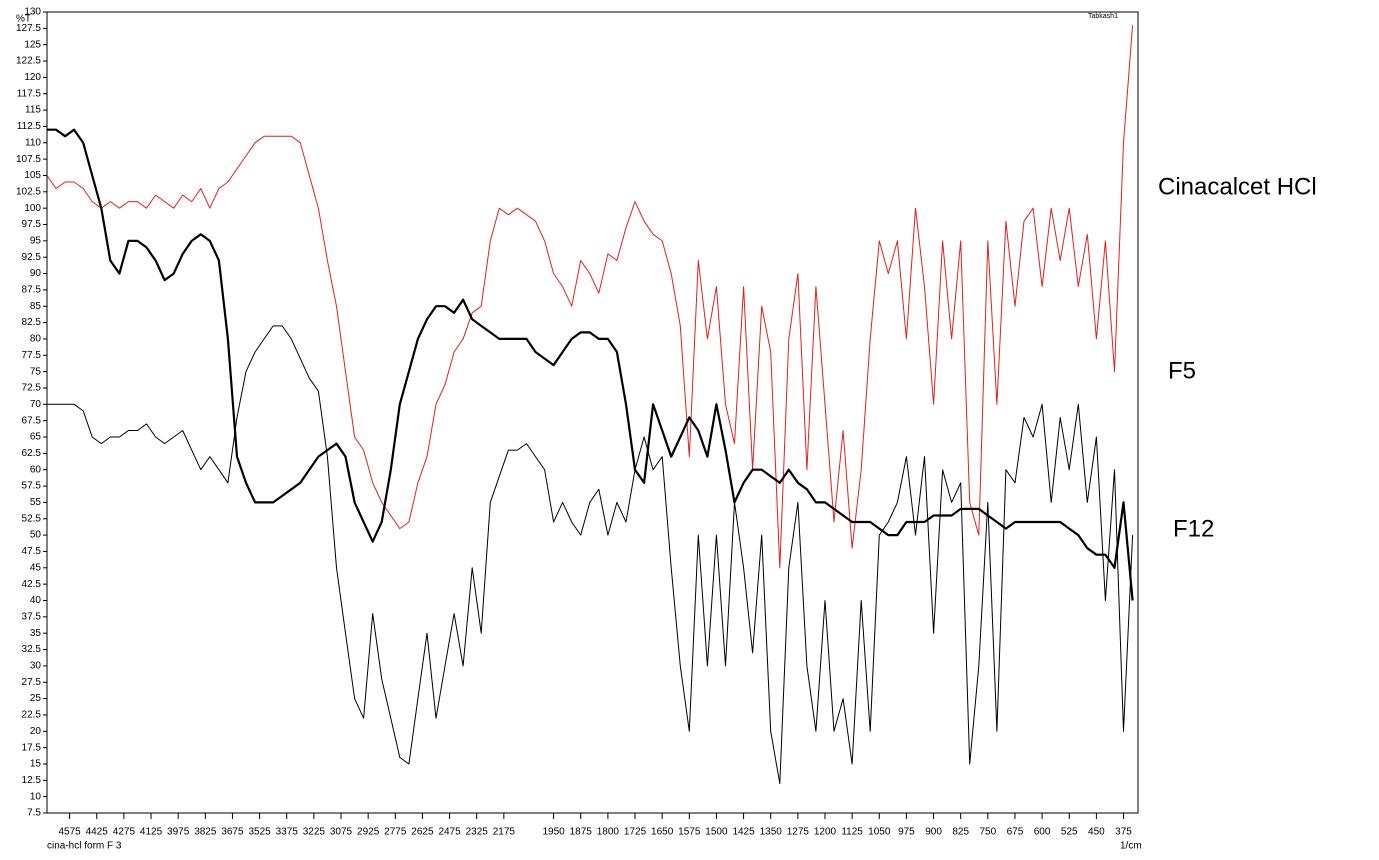 This screenshot has height=860, width=1379. I want to click on tag: Tabkash1, so click(1103, 16).